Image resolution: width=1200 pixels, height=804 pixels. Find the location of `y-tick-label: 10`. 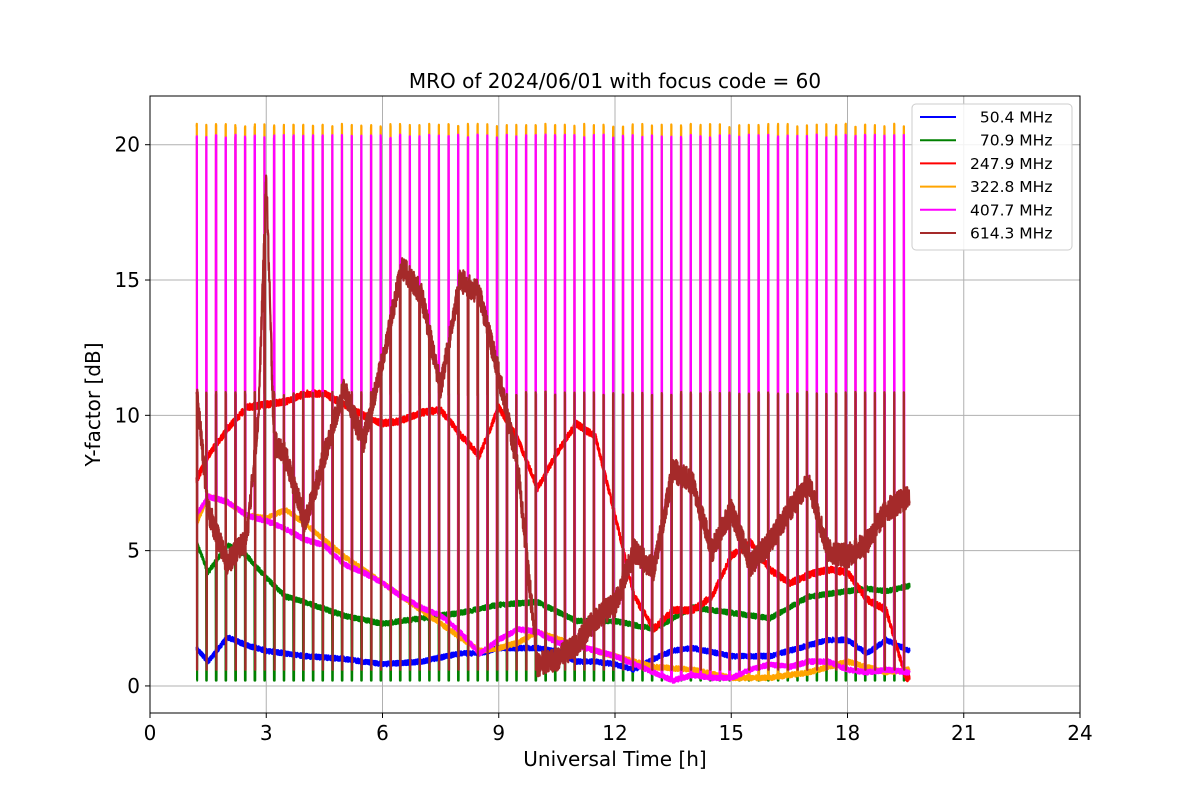

y-tick-label: 10 is located at coordinates (127, 415).